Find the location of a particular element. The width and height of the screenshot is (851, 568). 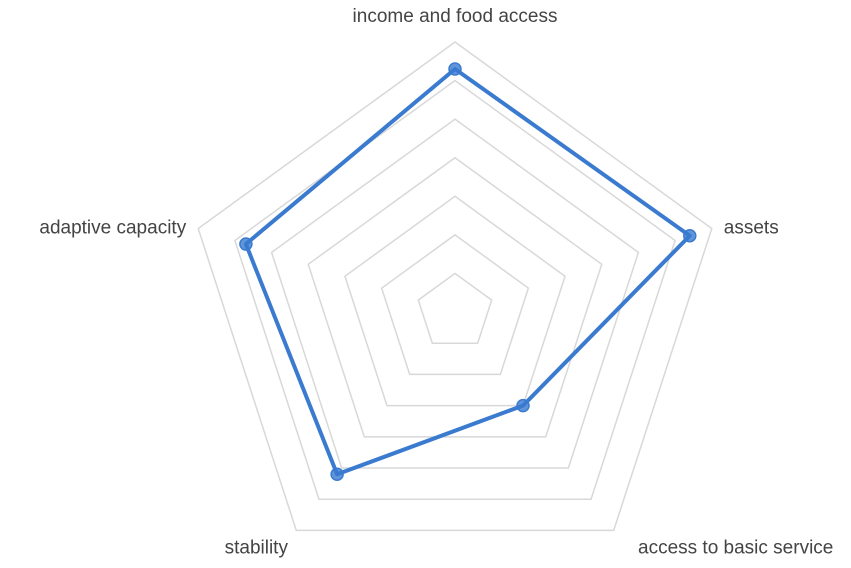

axis-label: stability is located at coordinates (257, 547).